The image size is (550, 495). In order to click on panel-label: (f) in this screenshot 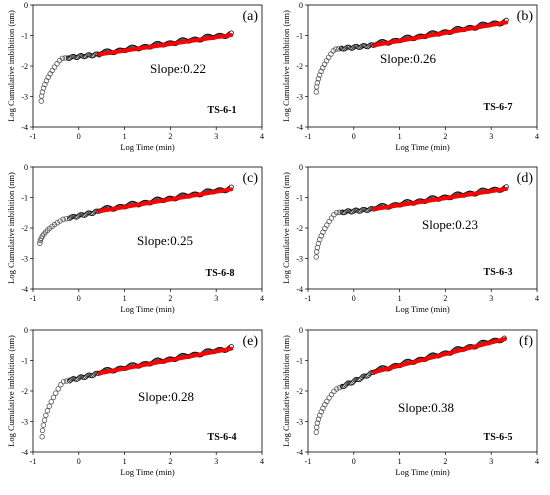, I will do `click(526, 341)`.